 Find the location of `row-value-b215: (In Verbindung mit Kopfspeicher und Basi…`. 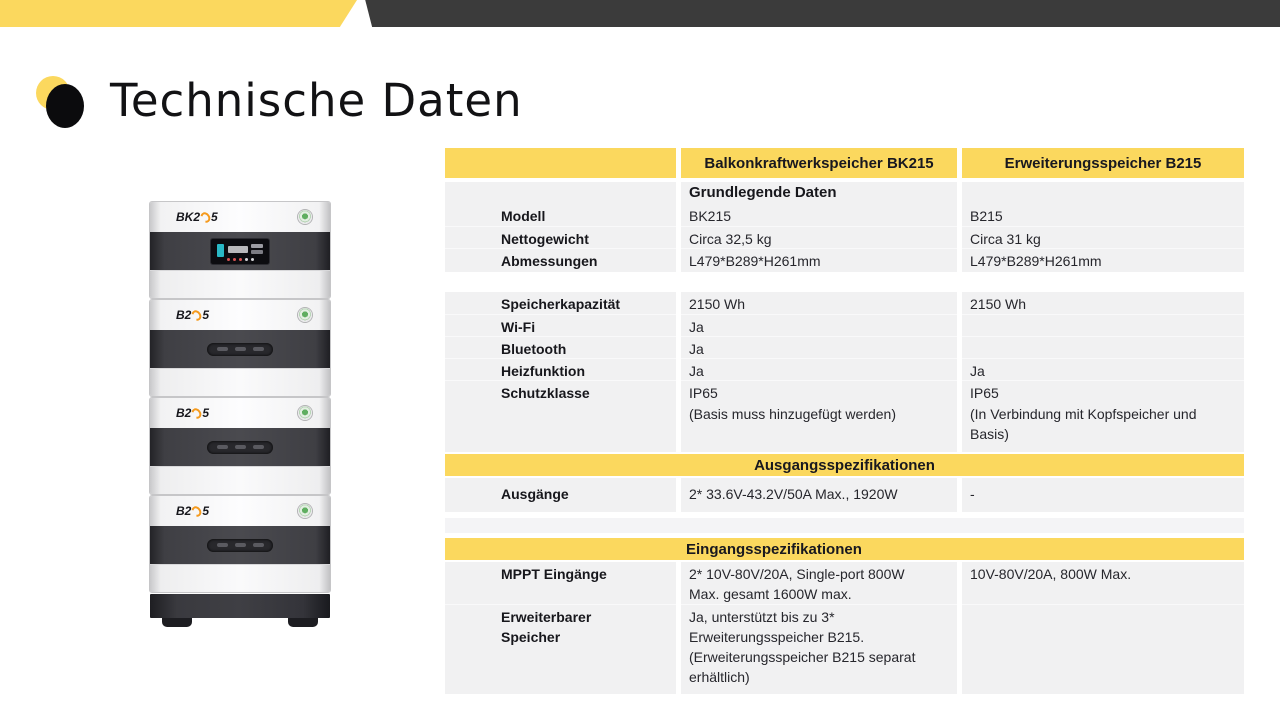

row-value-b215: (In Verbindung mit Kopfspeicher und Basi… is located at coordinates (1103, 427).